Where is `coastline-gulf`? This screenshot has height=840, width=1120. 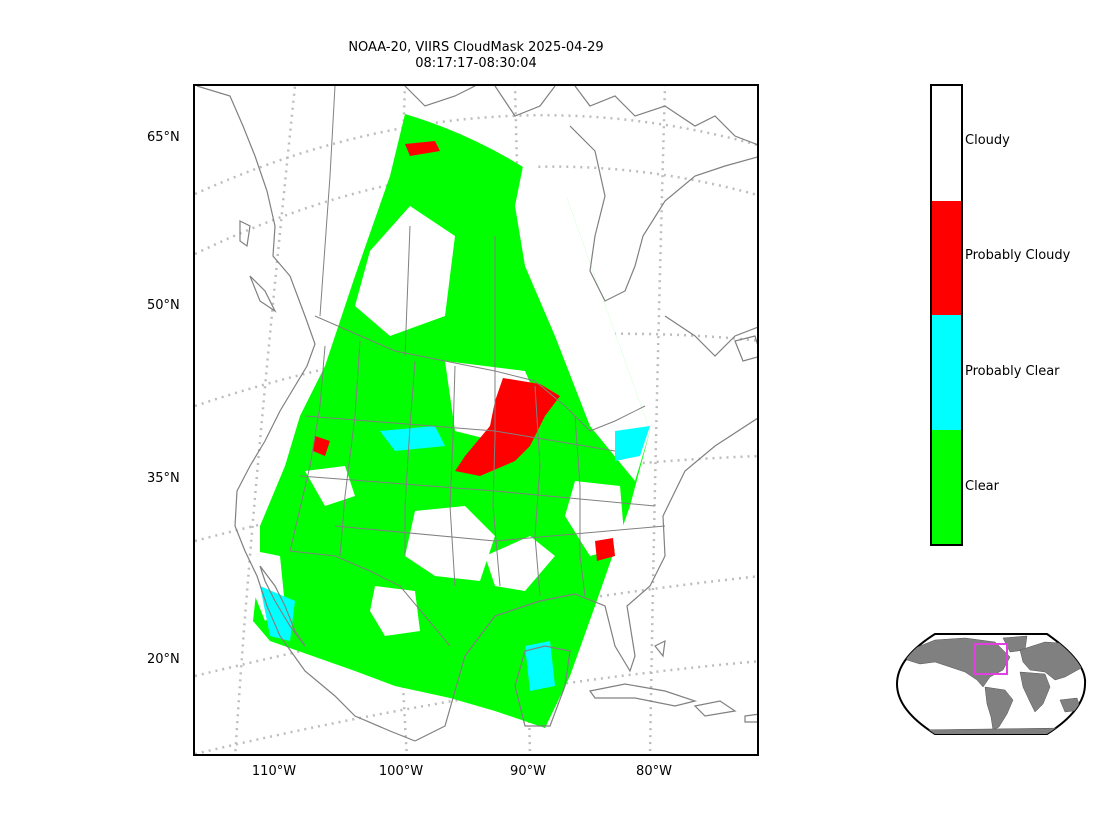 coastline-gulf is located at coordinates (585, 579).